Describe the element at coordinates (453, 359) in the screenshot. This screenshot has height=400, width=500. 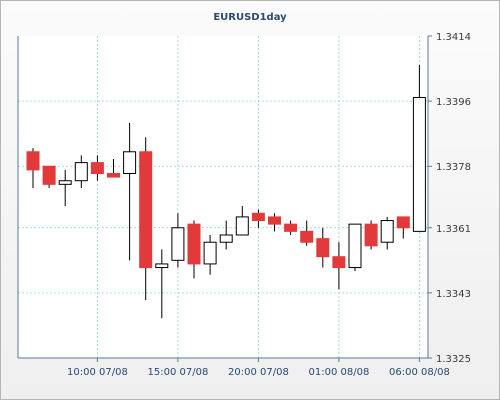
I see `y-tick-label: 1.3325` at that location.